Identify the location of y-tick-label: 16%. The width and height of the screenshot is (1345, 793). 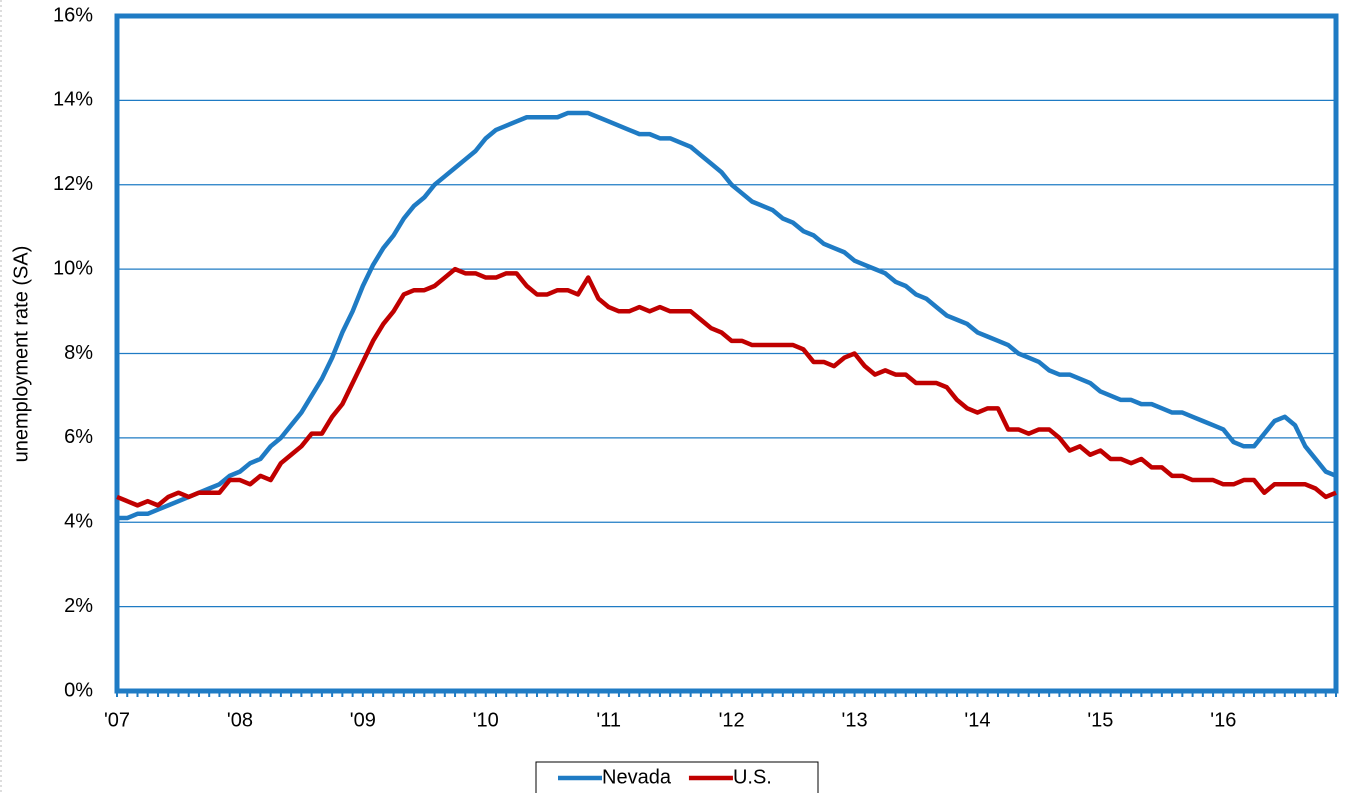
(73, 15).